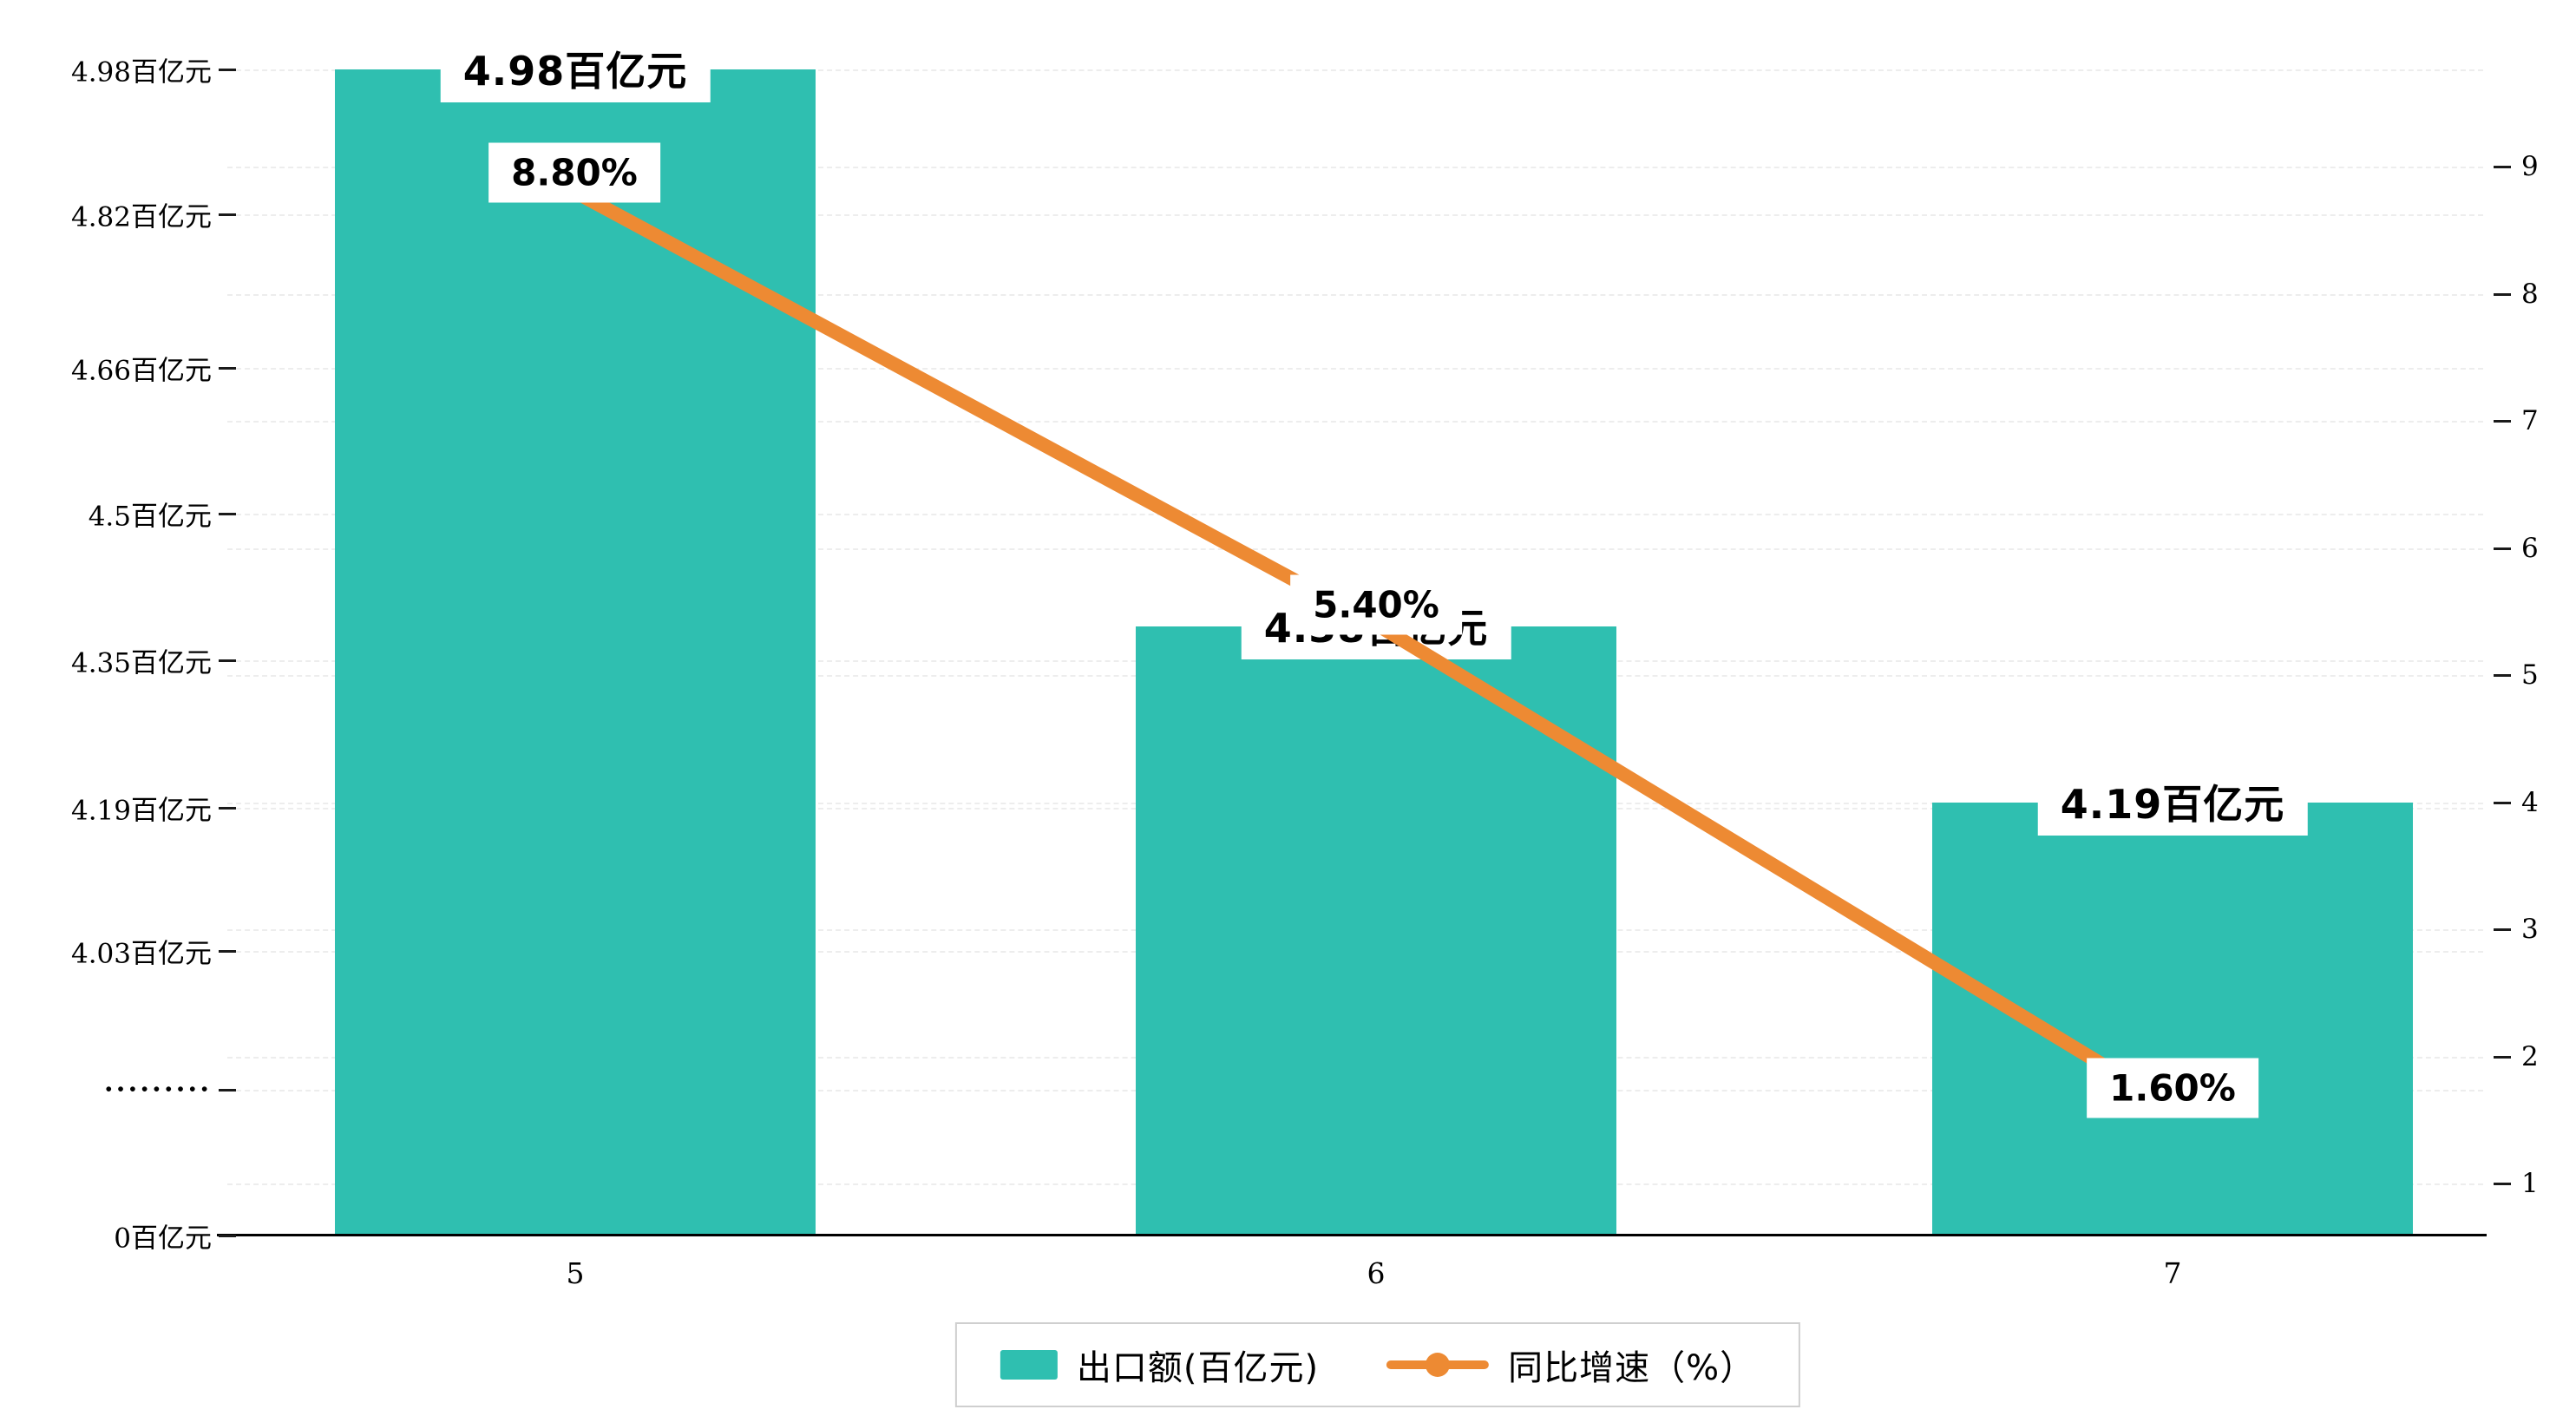  Describe the element at coordinates (1438, 1365) in the screenshot. I see `legend-line-marker` at that location.